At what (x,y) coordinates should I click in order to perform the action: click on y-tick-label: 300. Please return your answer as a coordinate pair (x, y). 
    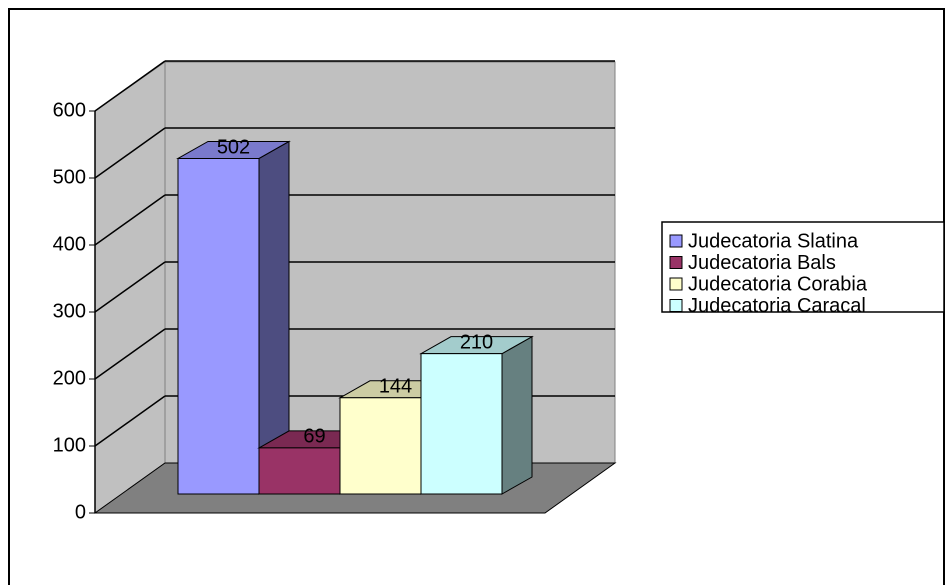
    Looking at the image, I should click on (69, 311).